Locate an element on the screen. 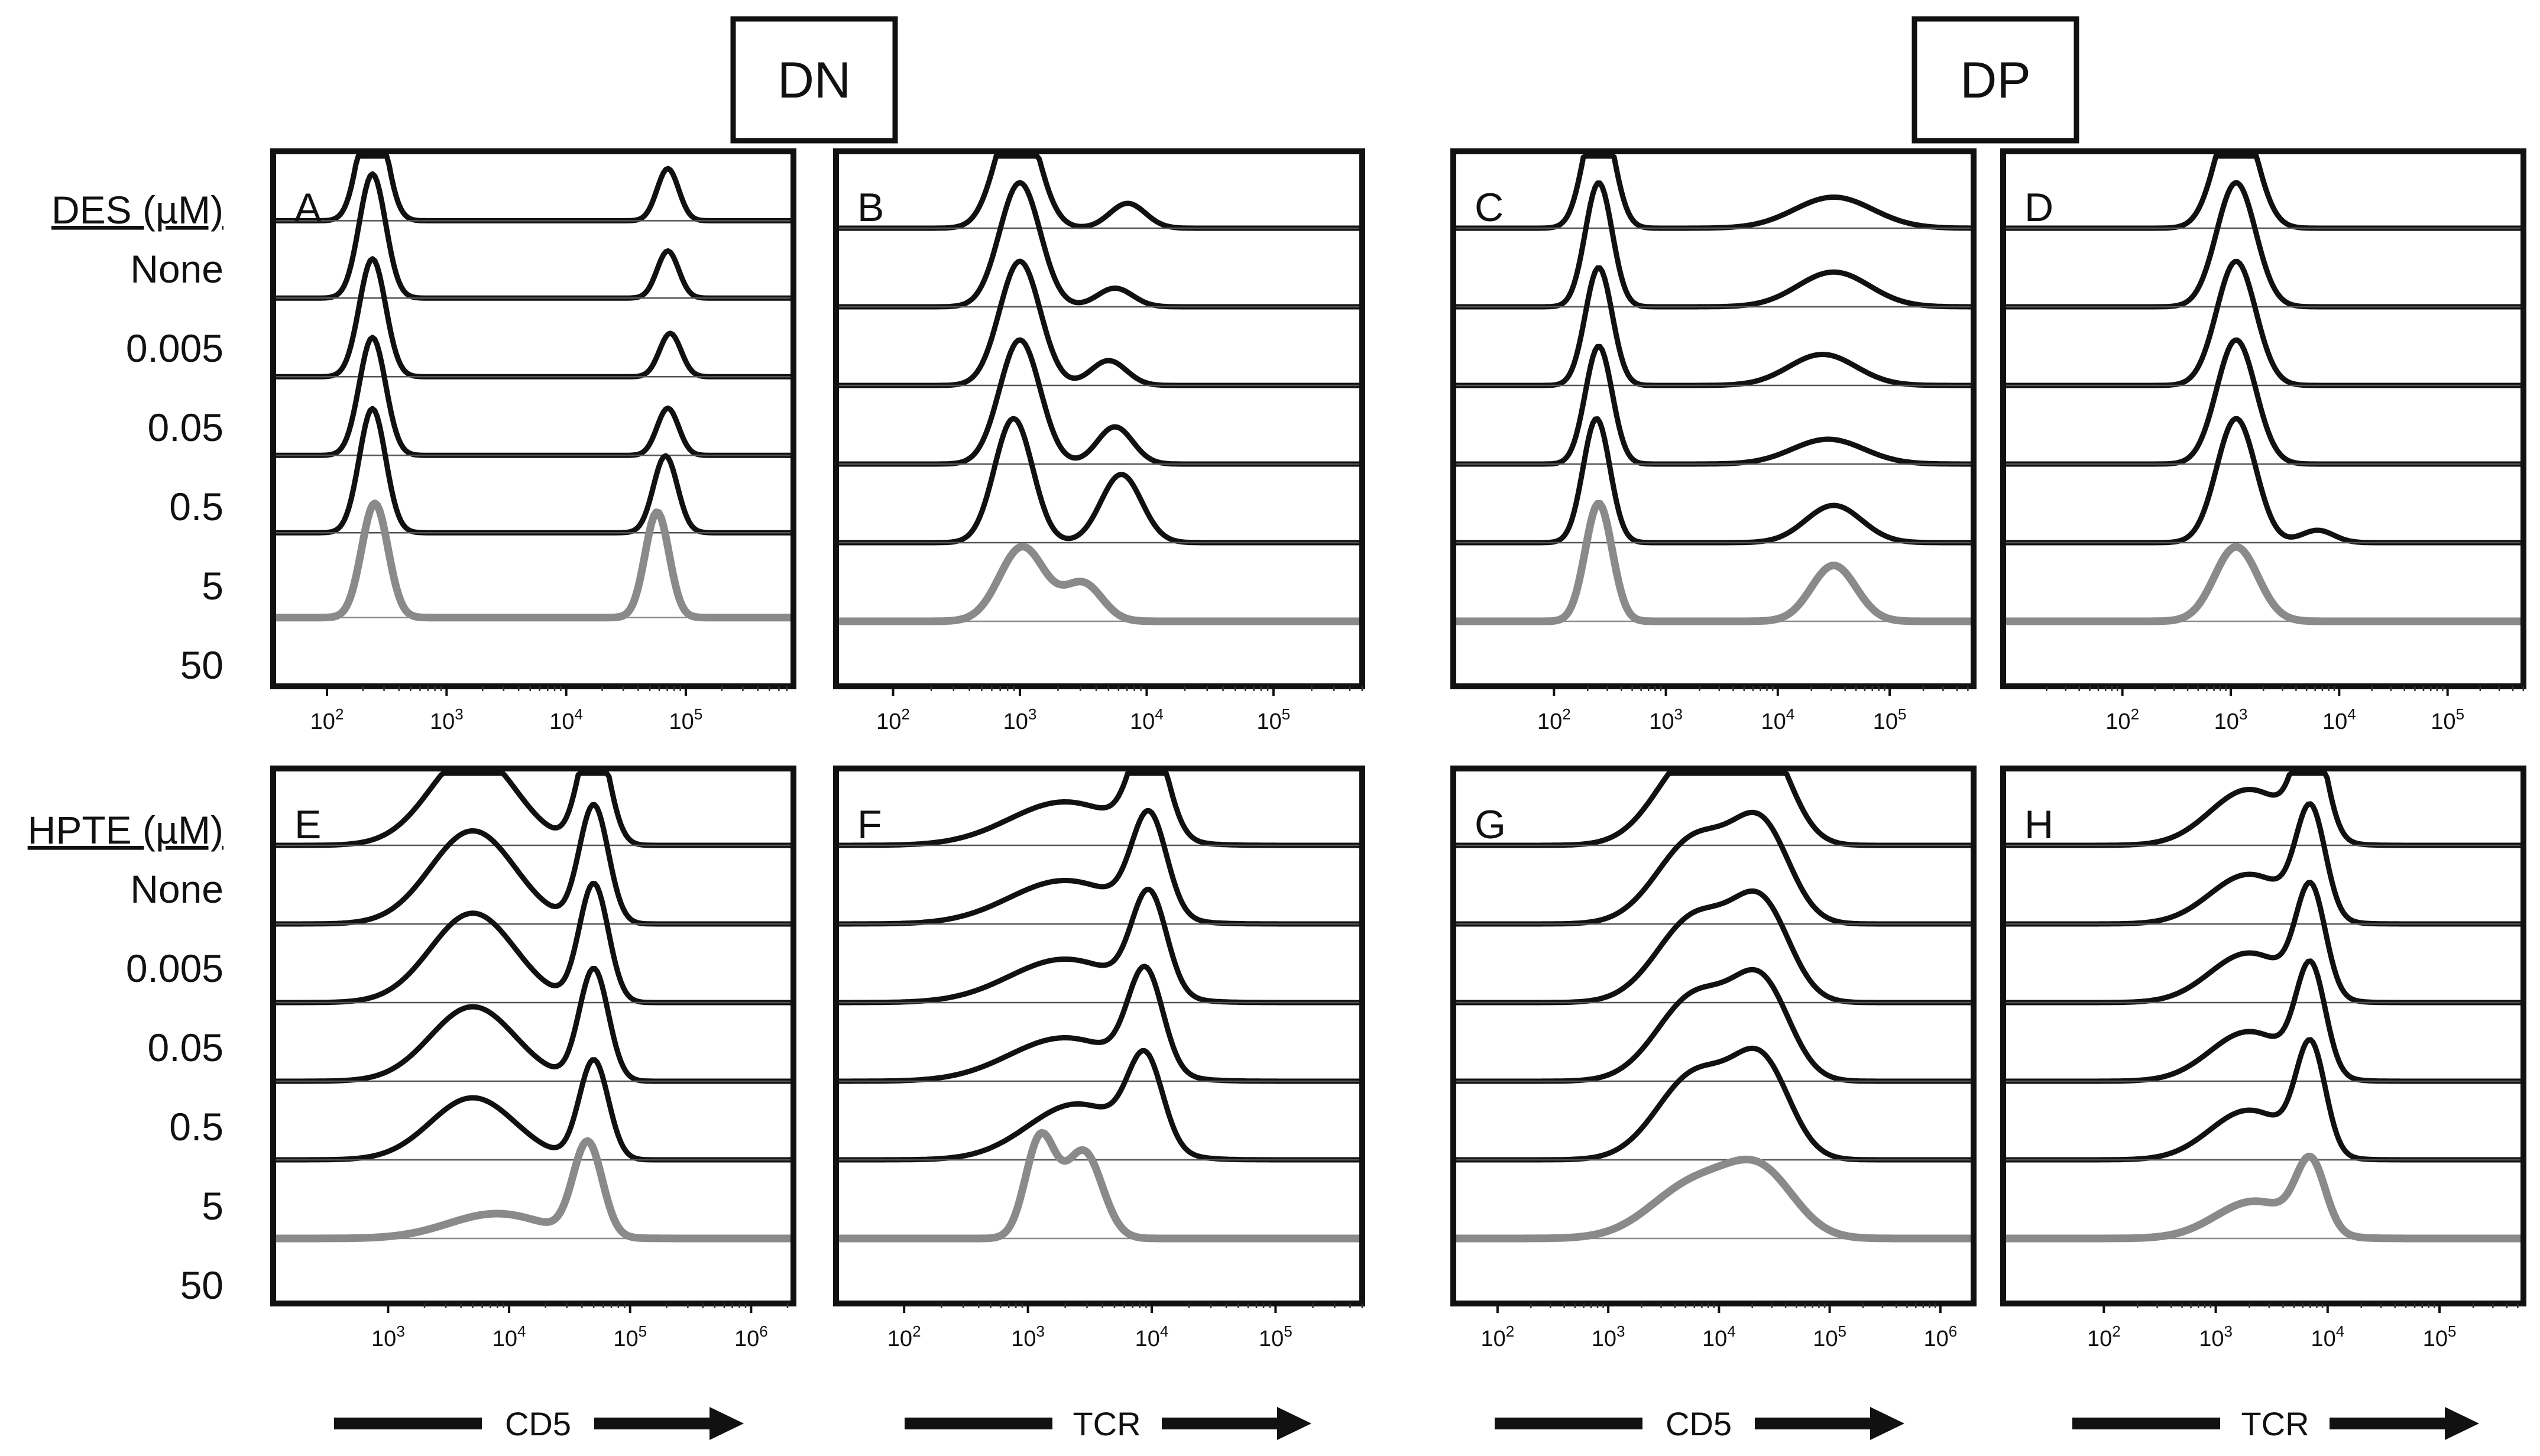 Image resolution: width=2540 pixels, height=1456 pixels. panel-a: A 10² 10³ 10⁴ 10⁵ is located at coordinates (533, 441).